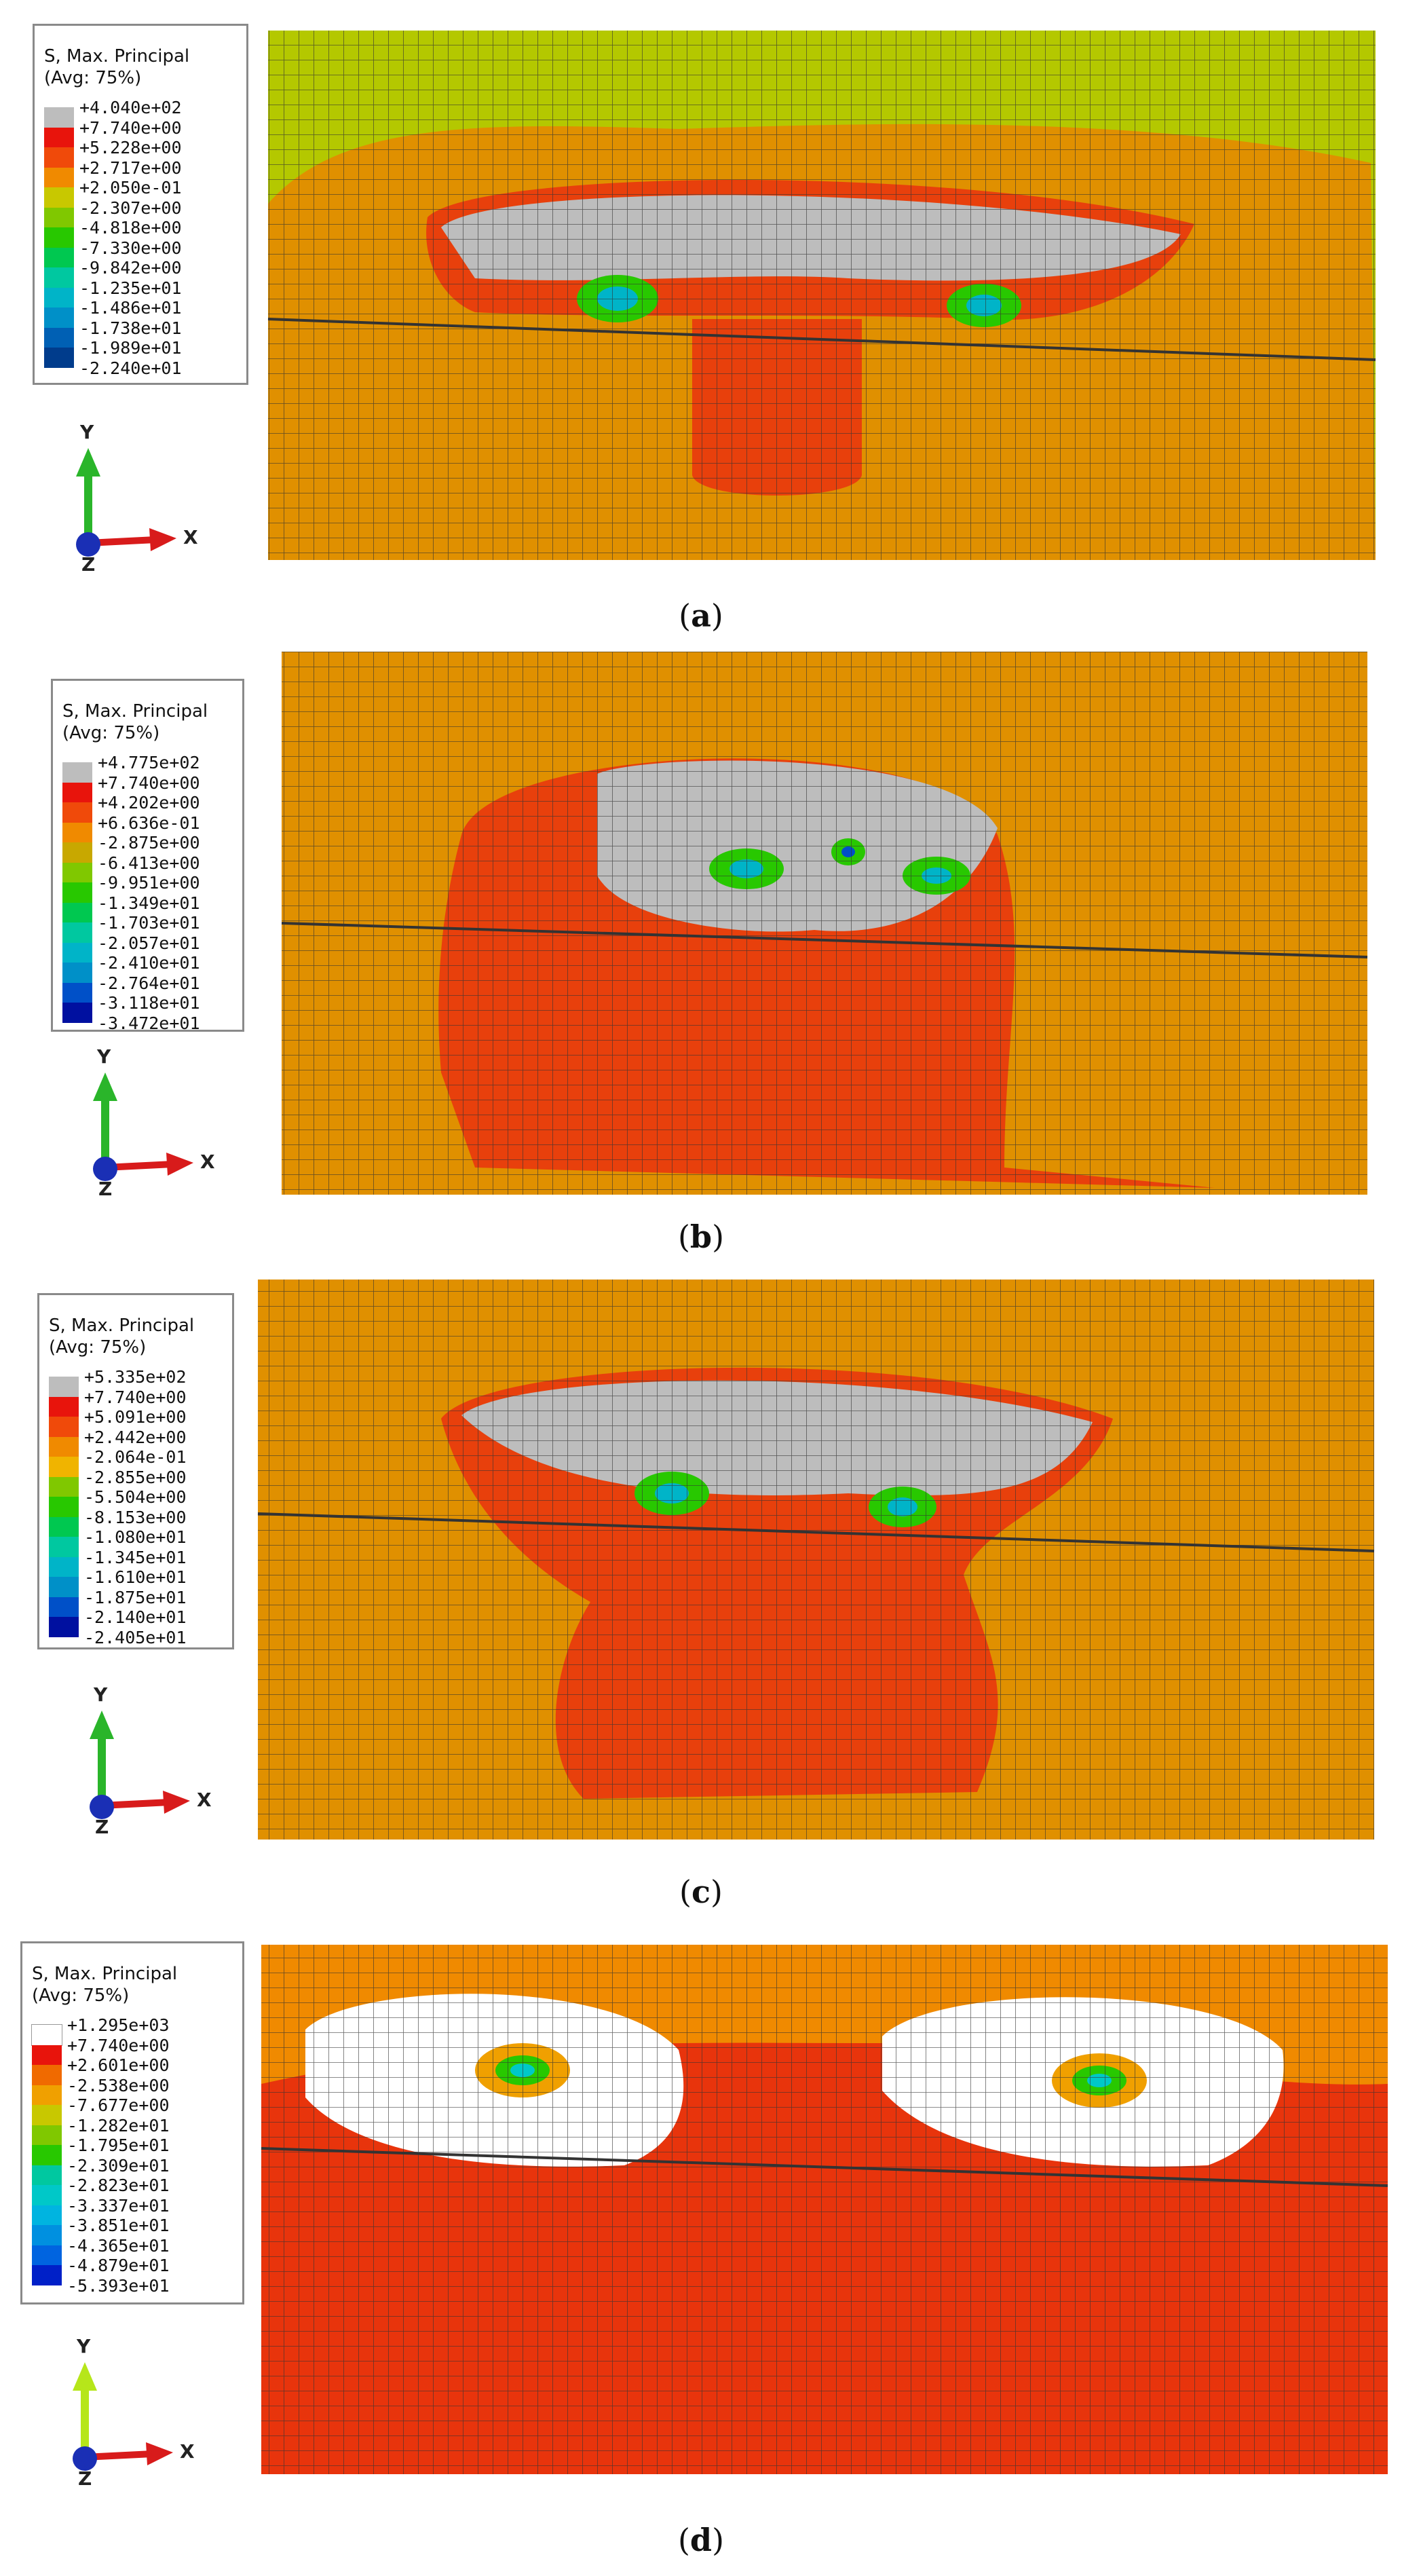 This screenshot has width=1402, height=2576. What do you see at coordinates (149, 803) in the screenshot?
I see `legend-value: +4.202e+00` at bounding box center [149, 803].